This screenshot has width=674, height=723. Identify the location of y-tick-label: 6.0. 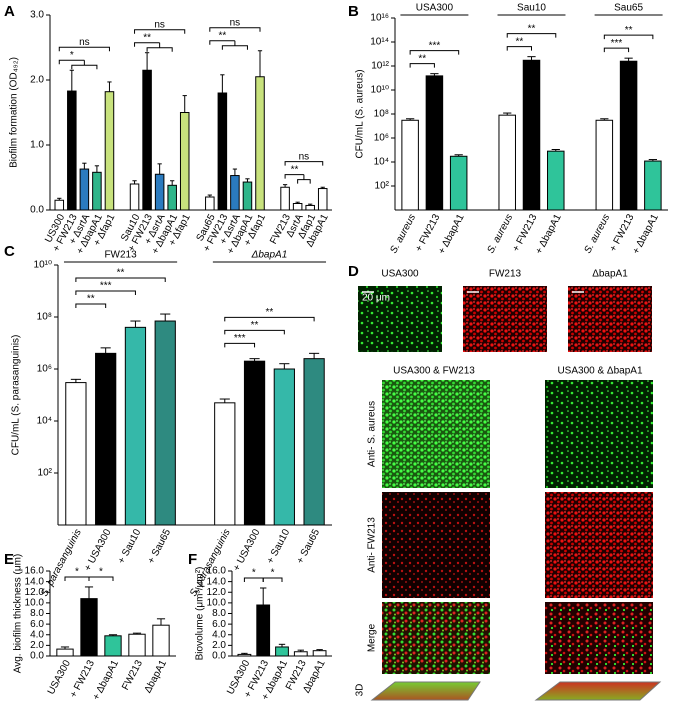
(219, 624).